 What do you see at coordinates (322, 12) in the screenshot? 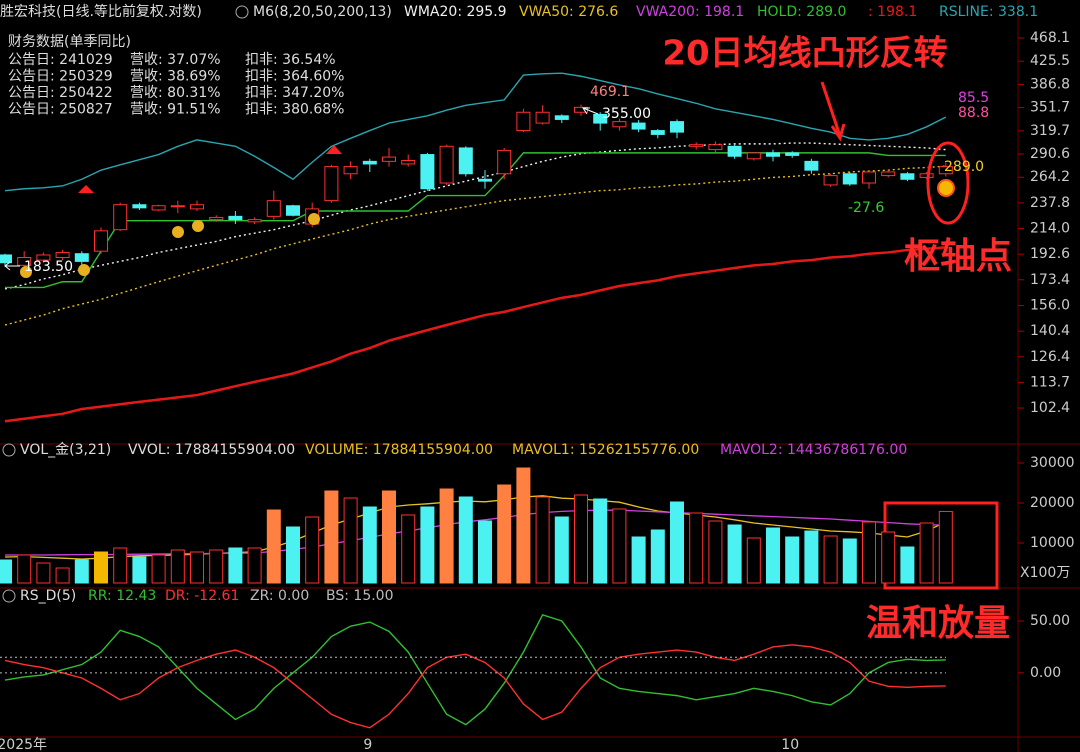
I see `indicator-name: M6(8,20,50,200,13)` at bounding box center [322, 12].